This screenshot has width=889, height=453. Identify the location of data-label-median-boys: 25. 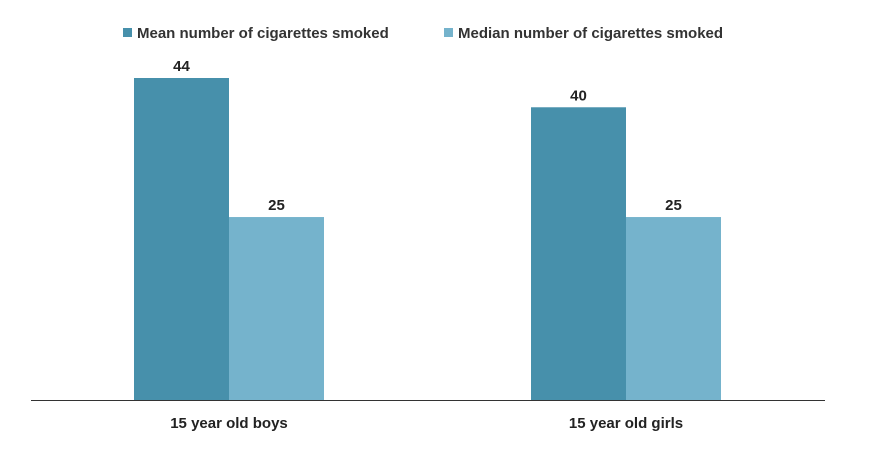
(276, 205).